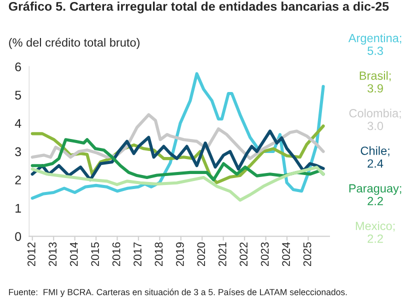  What do you see at coordinates (286, 254) in the screenshot?
I see `x-tick-label: 2024` at bounding box center [286, 254].